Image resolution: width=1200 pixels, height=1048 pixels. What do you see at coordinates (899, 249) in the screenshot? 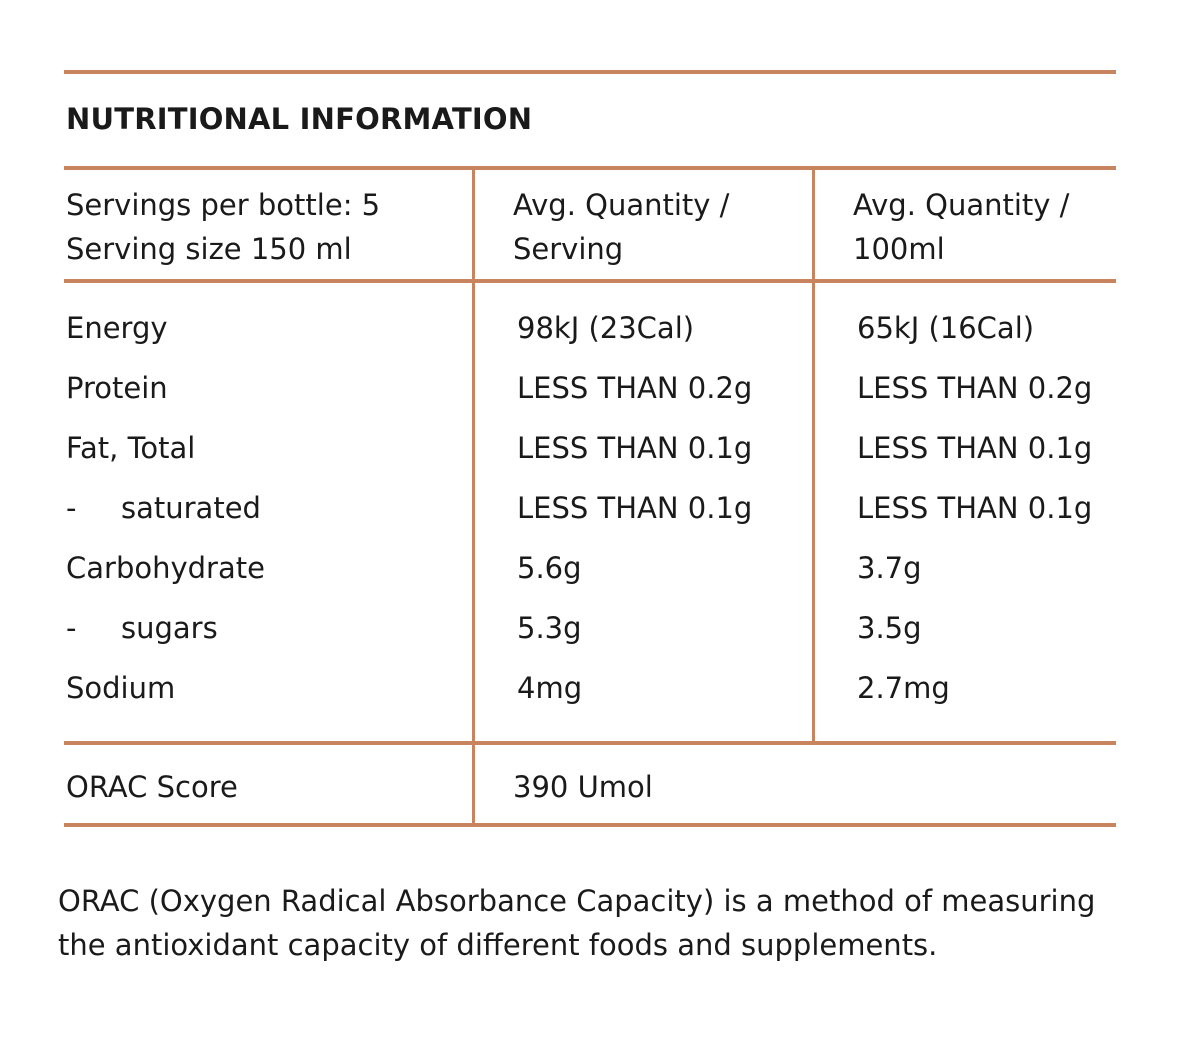
I see `per-100ml-header-line2: 100ml` at bounding box center [899, 249].